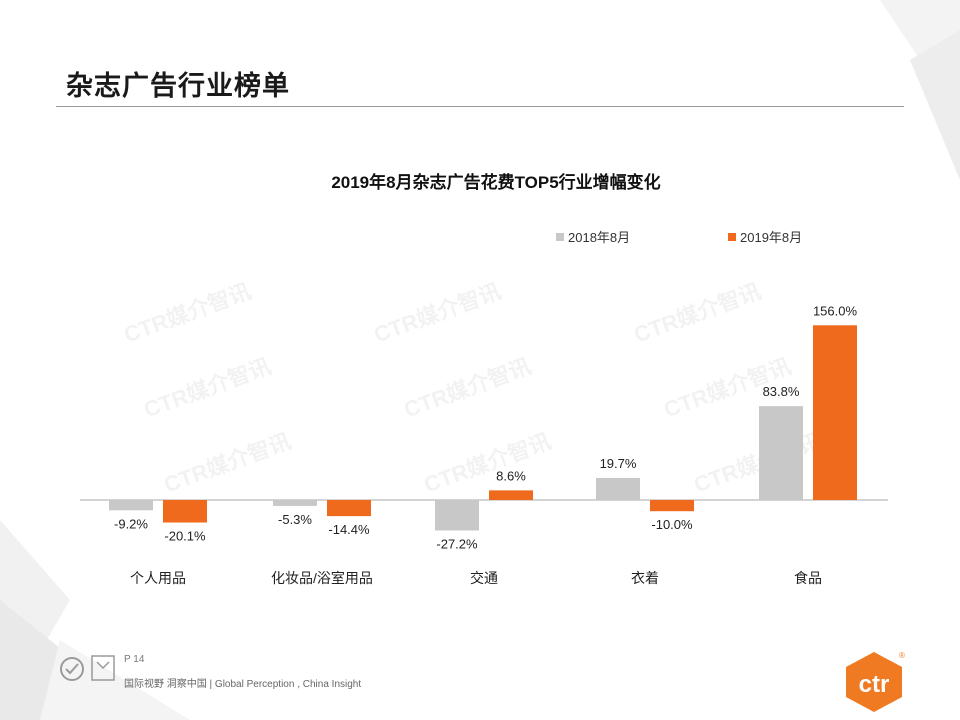 This screenshot has width=960, height=720. I want to click on category-label: 个人用品, so click(158, 578).